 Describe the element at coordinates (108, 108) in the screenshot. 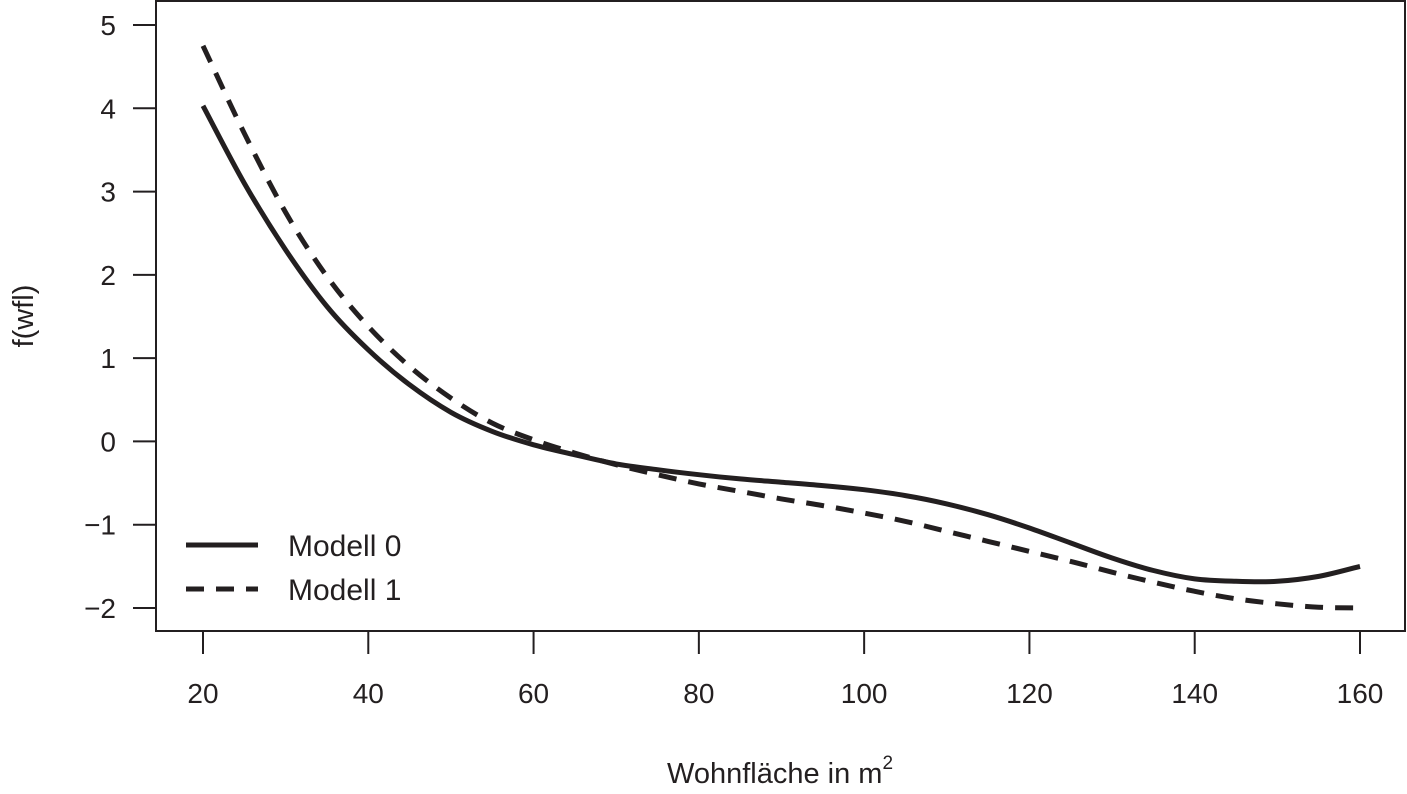

I see `y-tick-label: 4` at that location.